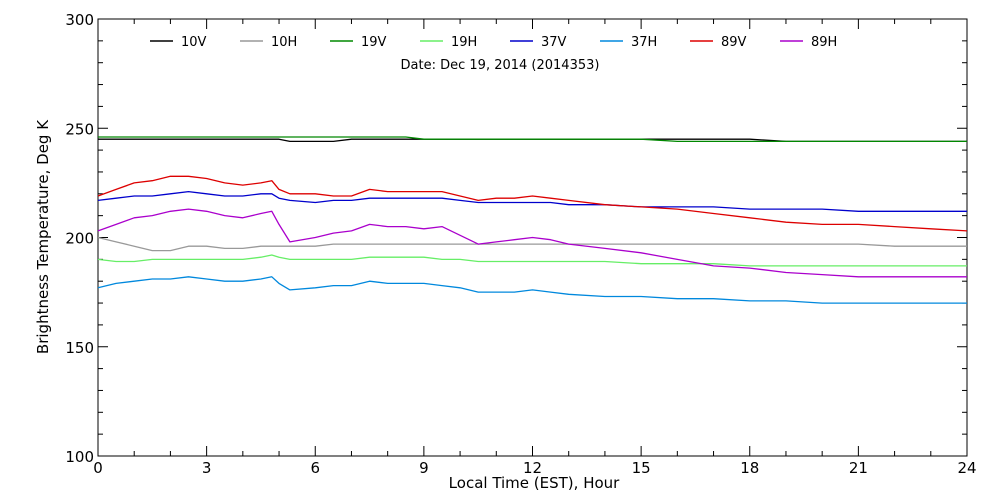 The width and height of the screenshot is (1000, 500). What do you see at coordinates (98, 468) in the screenshot?
I see `x-tick-label: 0` at bounding box center [98, 468].